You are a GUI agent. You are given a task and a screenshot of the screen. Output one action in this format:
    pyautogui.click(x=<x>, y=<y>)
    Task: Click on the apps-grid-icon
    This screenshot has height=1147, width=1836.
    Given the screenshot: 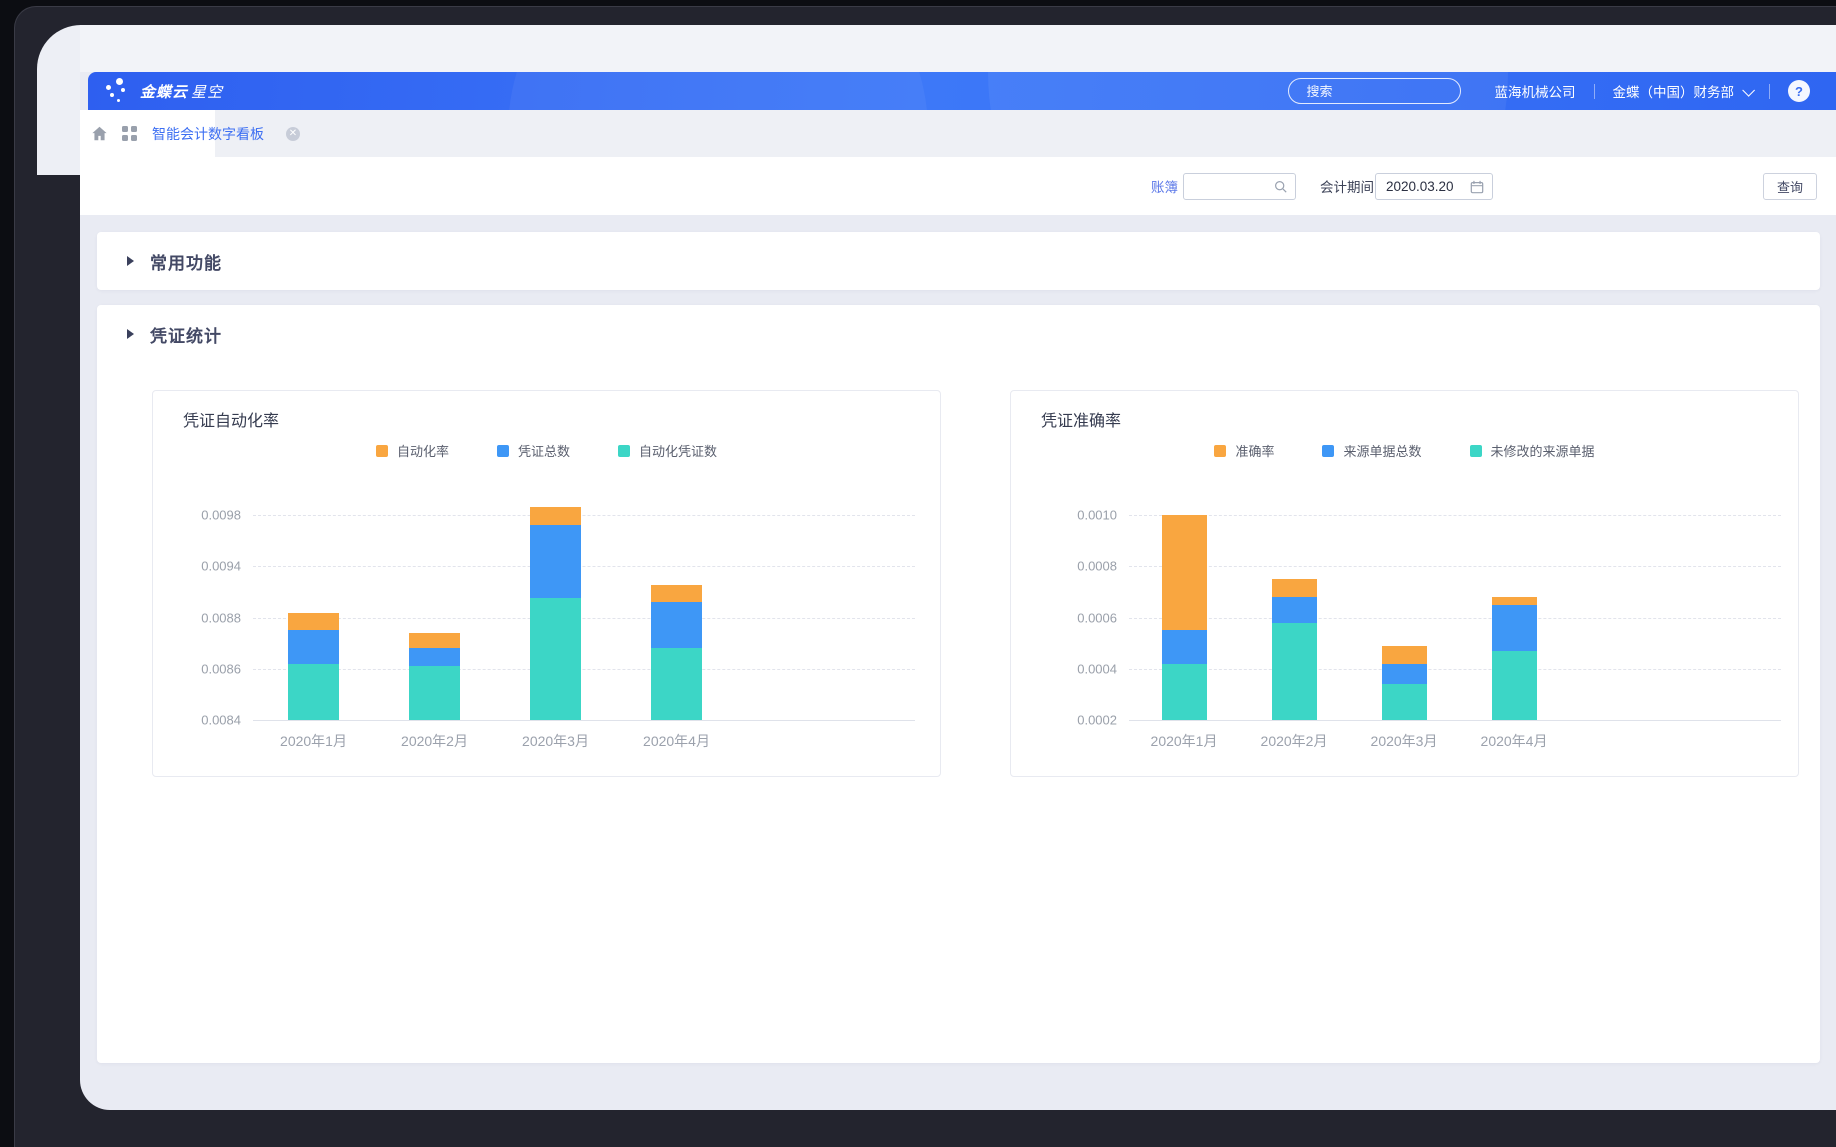 What is the action you would take?
    pyautogui.click(x=129, y=133)
    